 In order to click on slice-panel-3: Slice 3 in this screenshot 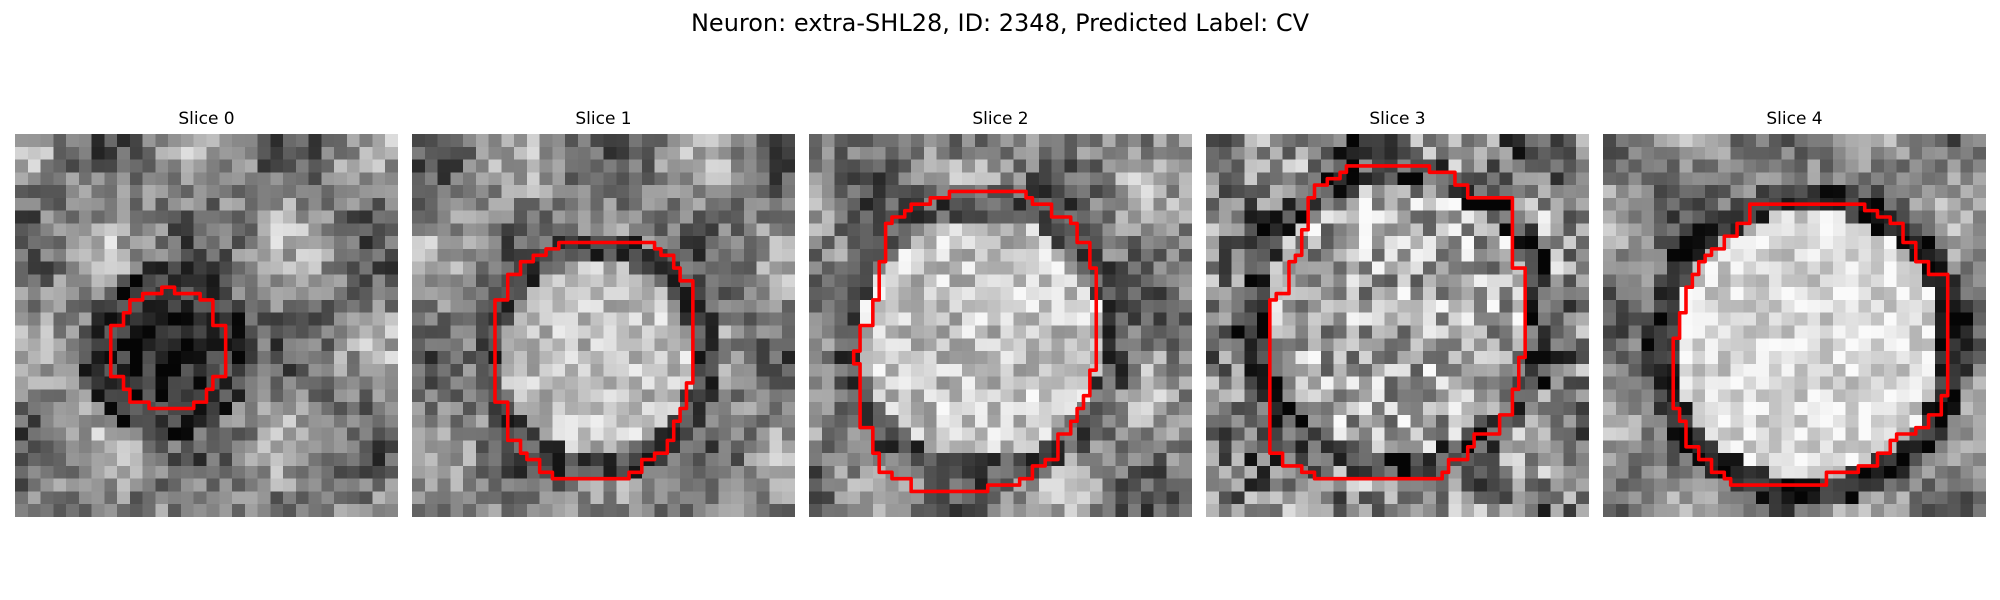, I will do `click(1397, 312)`.